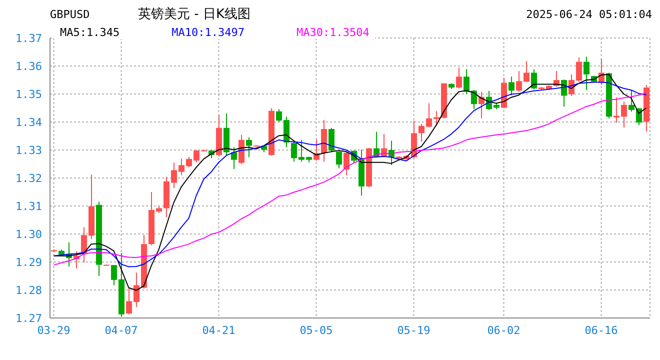 This screenshot has height=360, width=660. I want to click on text: MA5:1.345, so click(90, 32).